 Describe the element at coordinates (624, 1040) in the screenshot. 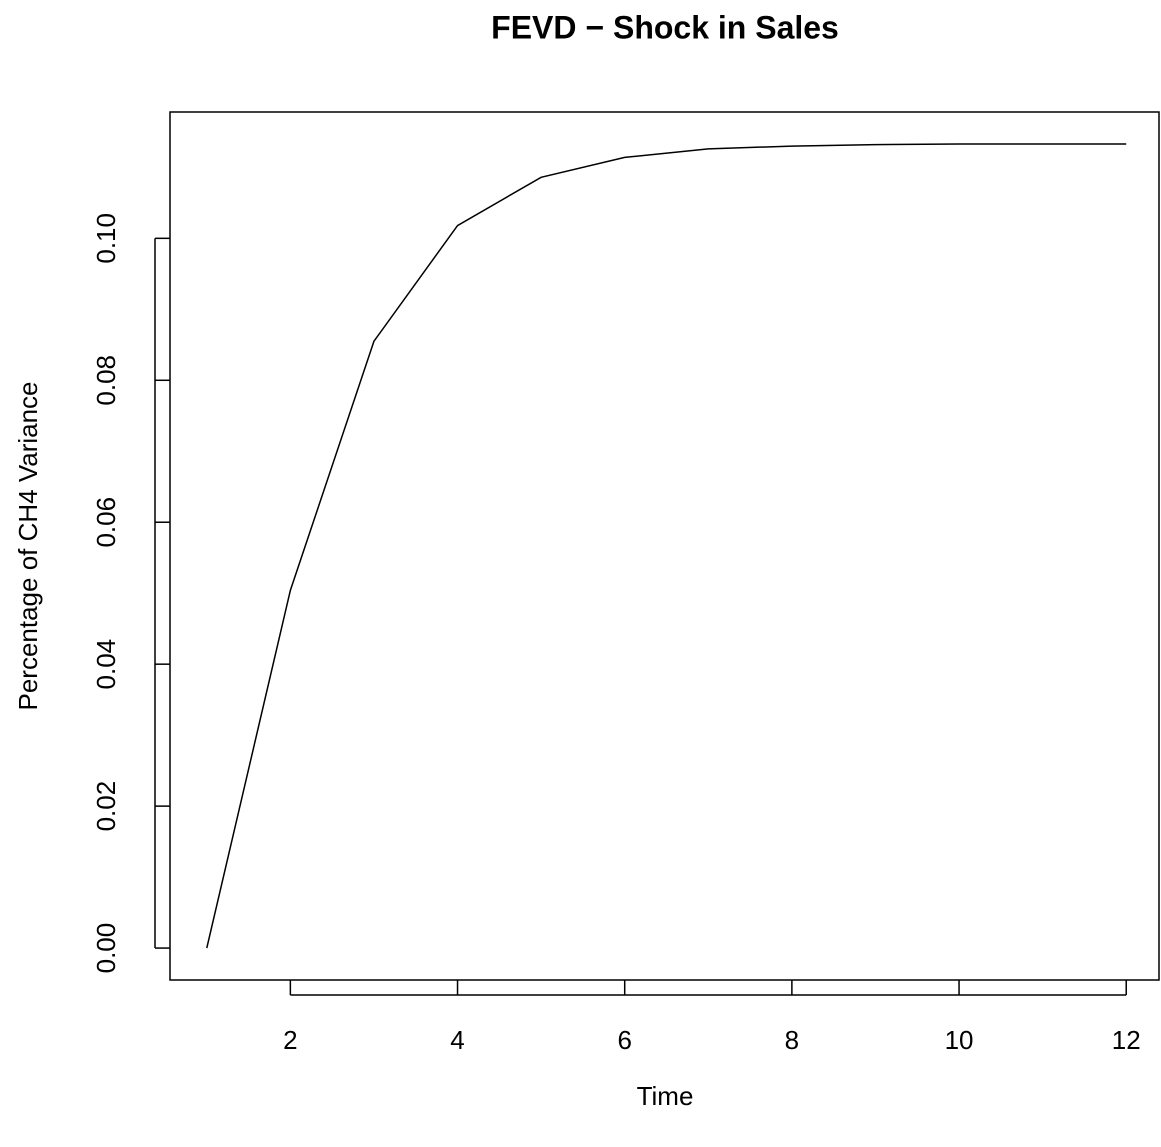

I see `x-tick-label: 6` at that location.